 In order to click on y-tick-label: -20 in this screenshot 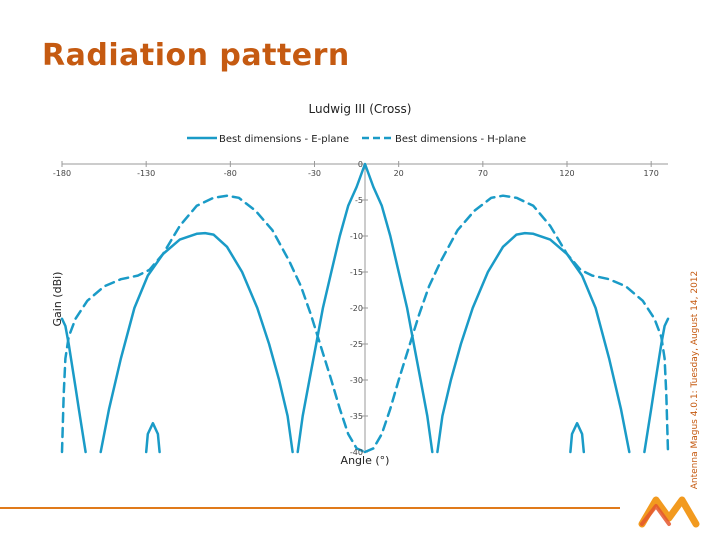, I will do `click(356, 308)`.